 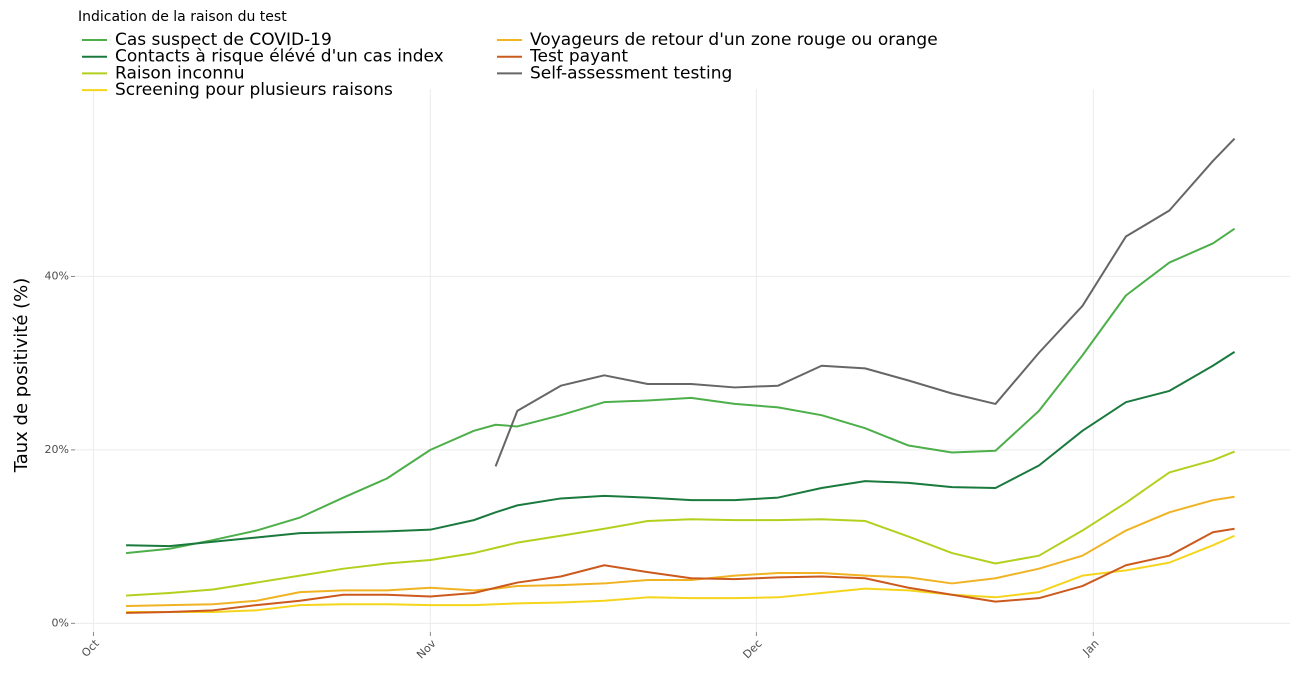 What do you see at coordinates (1091, 648) in the screenshot?
I see `x-tick-label: Jan` at bounding box center [1091, 648].